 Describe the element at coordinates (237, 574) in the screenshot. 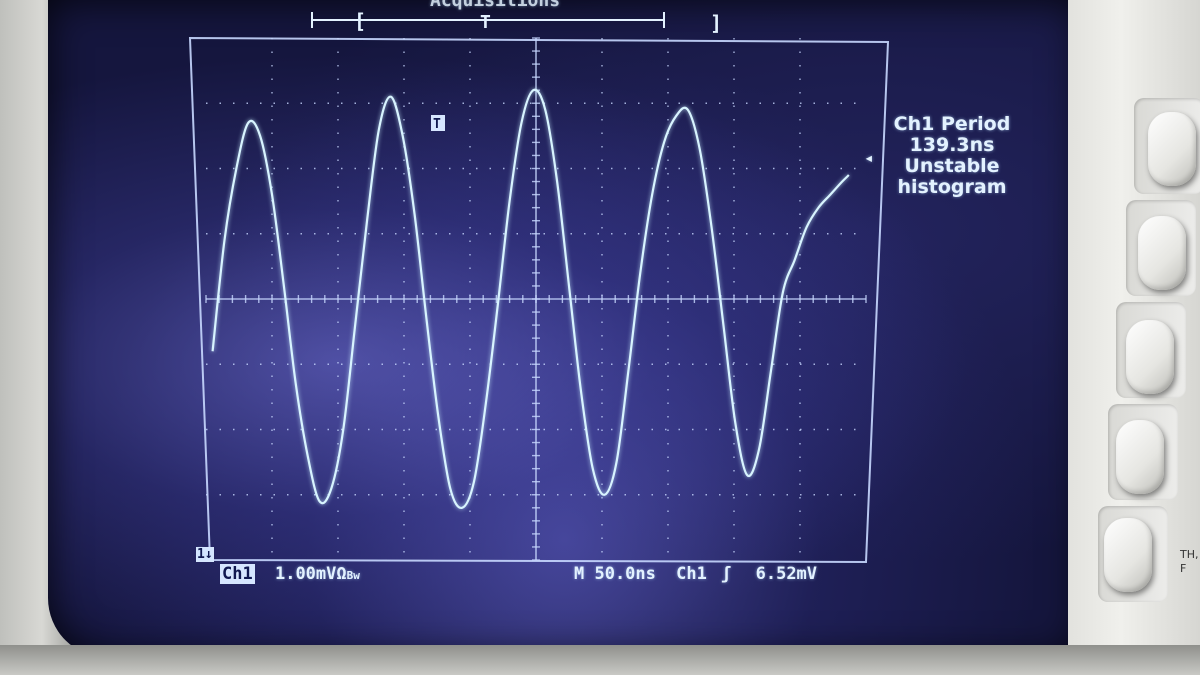

I see `channel-label: Ch1` at that location.